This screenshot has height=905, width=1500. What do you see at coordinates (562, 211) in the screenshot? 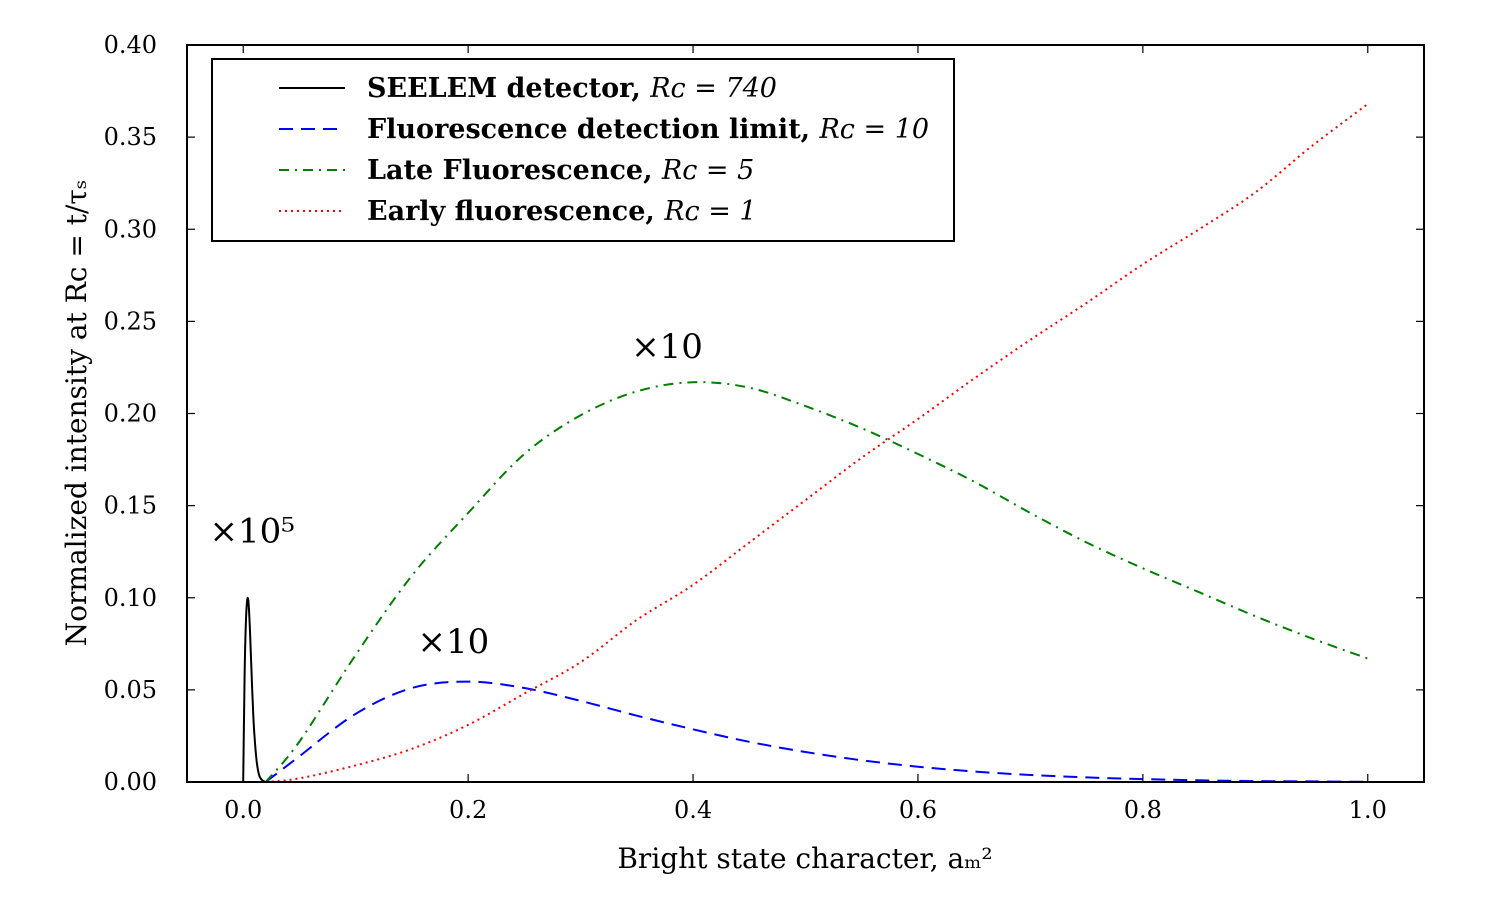
I see `legend-label-3: Early fluorescence, Rᴄ = 1` at bounding box center [562, 211].